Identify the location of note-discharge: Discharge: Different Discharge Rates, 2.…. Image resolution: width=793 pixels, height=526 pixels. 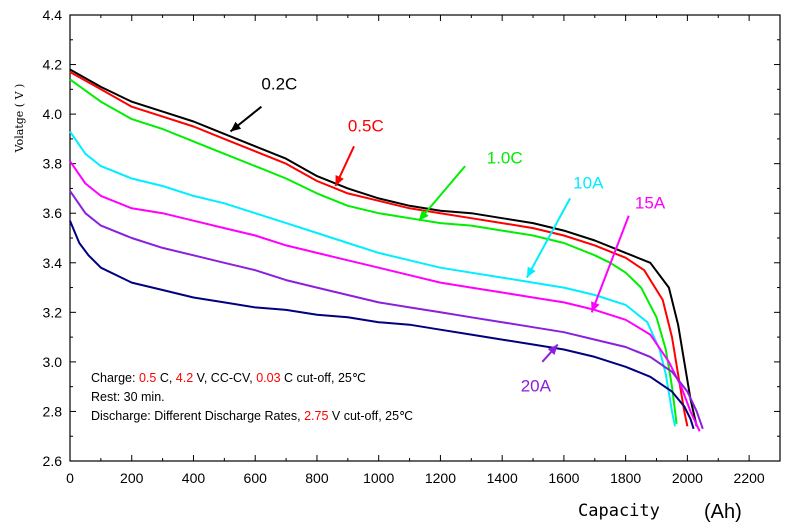
(252, 416).